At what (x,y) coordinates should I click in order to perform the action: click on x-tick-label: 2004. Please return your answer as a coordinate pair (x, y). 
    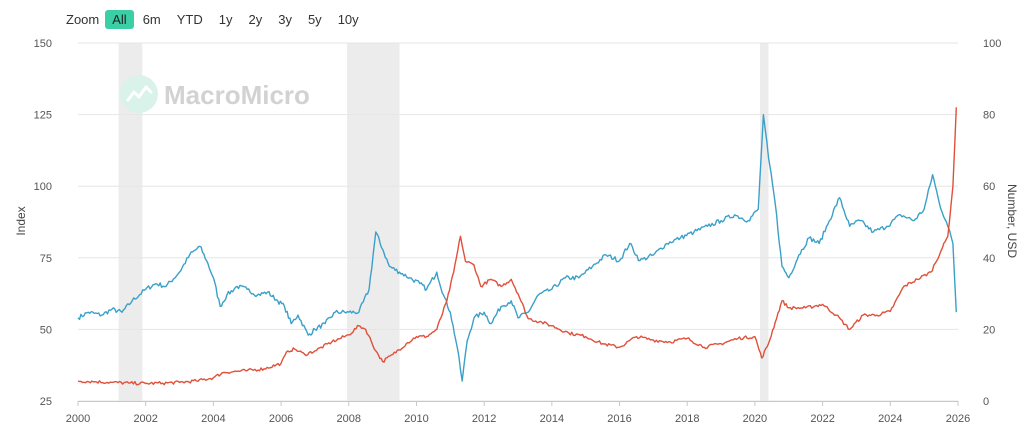
    Looking at the image, I should click on (213, 419).